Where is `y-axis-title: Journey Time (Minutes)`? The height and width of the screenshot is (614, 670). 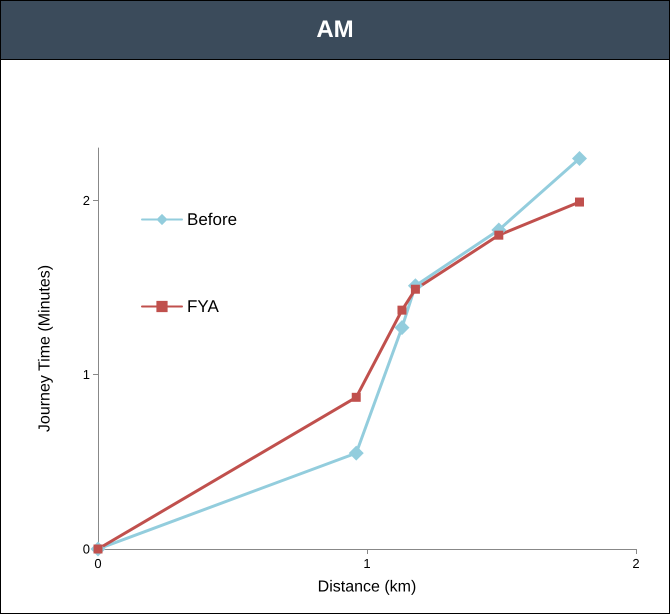
y-axis-title: Journey Time (Minutes) is located at coordinates (45, 348).